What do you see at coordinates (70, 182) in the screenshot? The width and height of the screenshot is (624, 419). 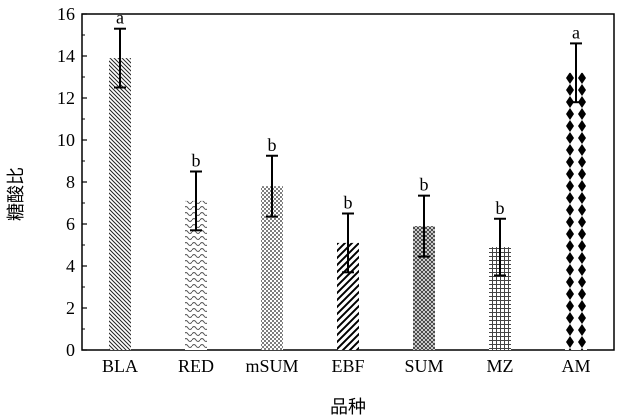 I see `y-tick-label: 8` at bounding box center [70, 182].